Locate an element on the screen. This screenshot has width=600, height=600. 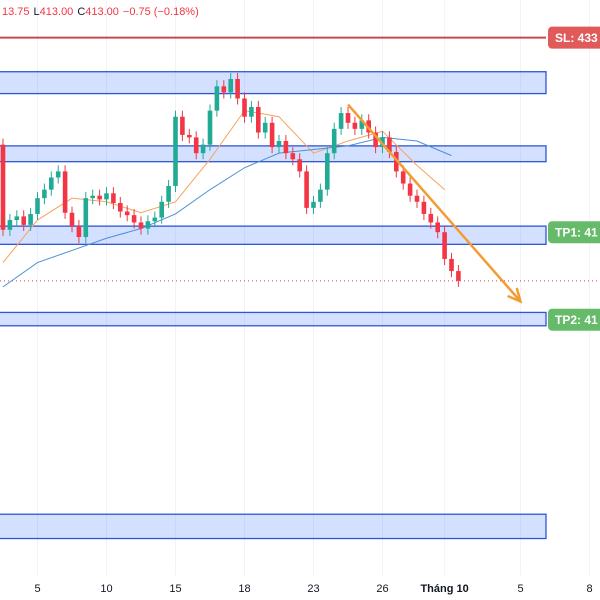
trend-arrow is located at coordinates (434, 203).